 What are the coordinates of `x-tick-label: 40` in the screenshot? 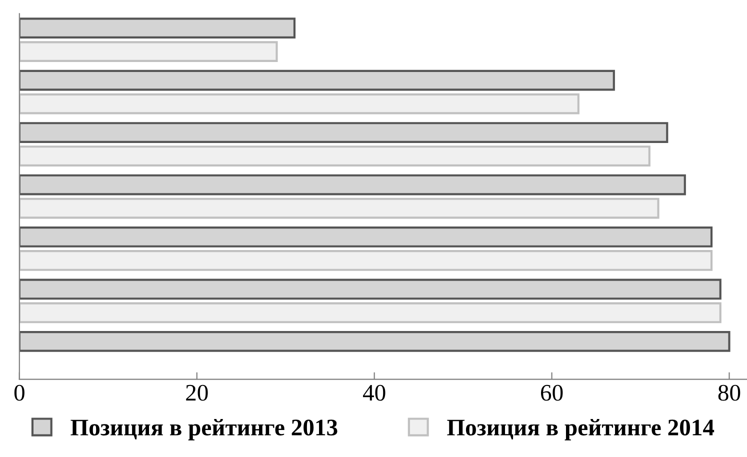 It's located at (374, 392).